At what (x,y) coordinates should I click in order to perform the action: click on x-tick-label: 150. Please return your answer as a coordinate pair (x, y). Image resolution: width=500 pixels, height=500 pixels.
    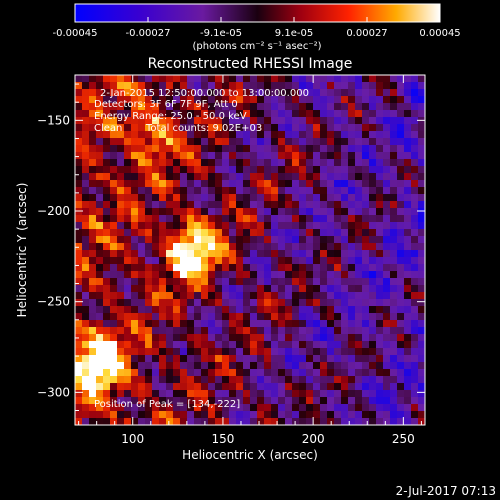
    Looking at the image, I should click on (222, 439).